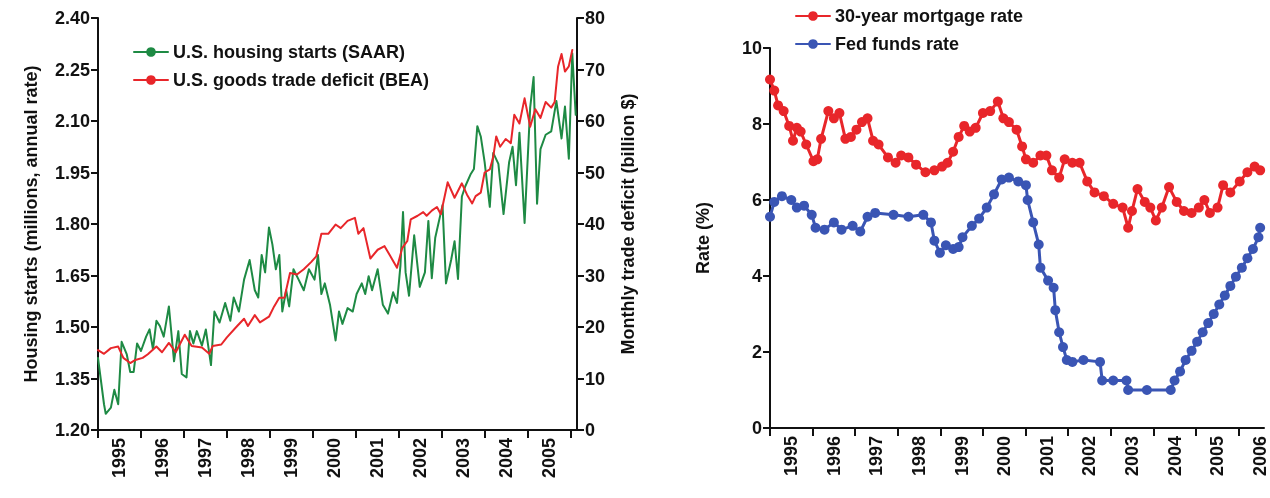  What do you see at coordinates (756, 276) in the screenshot?
I see `y-tick-label: 4` at bounding box center [756, 276].